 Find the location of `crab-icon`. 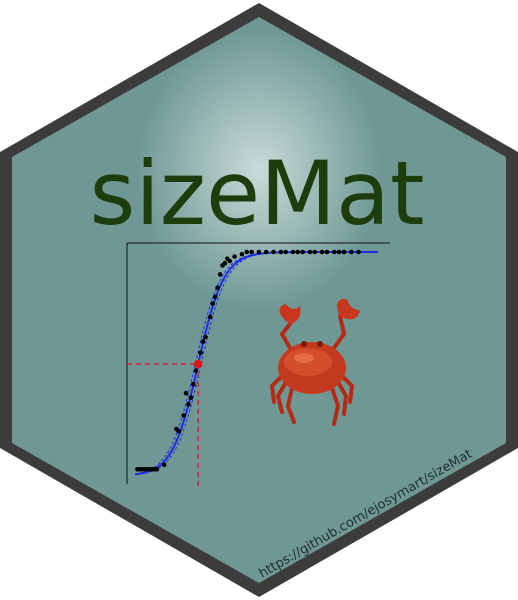

crab-icon is located at coordinates (314, 362).